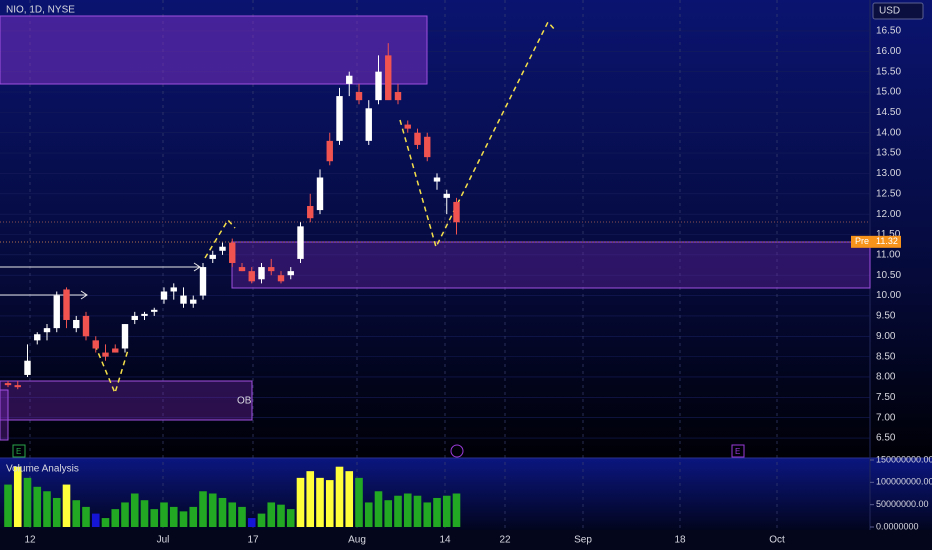 The image size is (932, 550). I want to click on currency-box, so click(898, 11).